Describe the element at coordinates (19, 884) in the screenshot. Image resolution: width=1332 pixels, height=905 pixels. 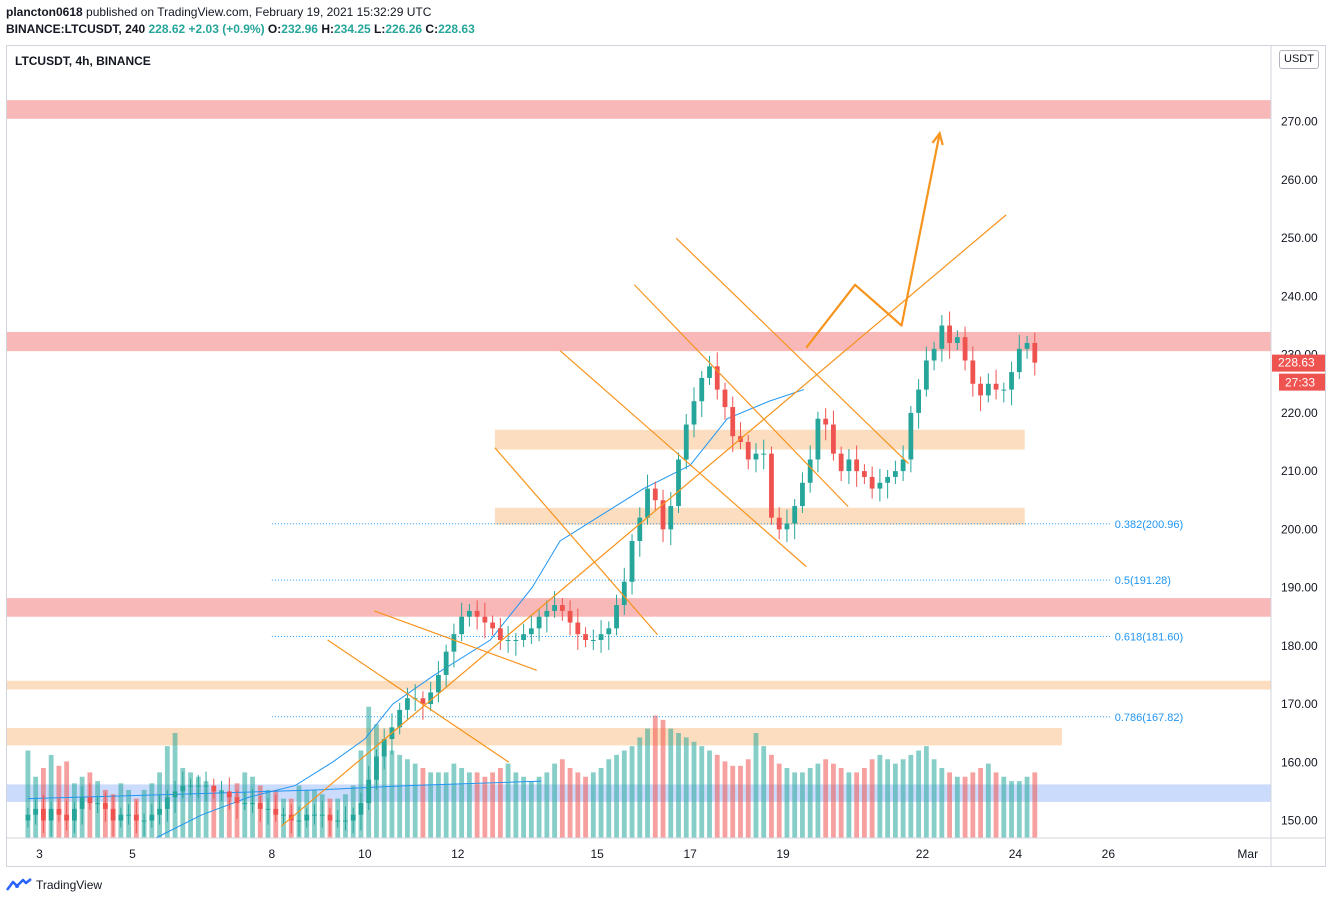
I see `tradingview-icon` at that location.